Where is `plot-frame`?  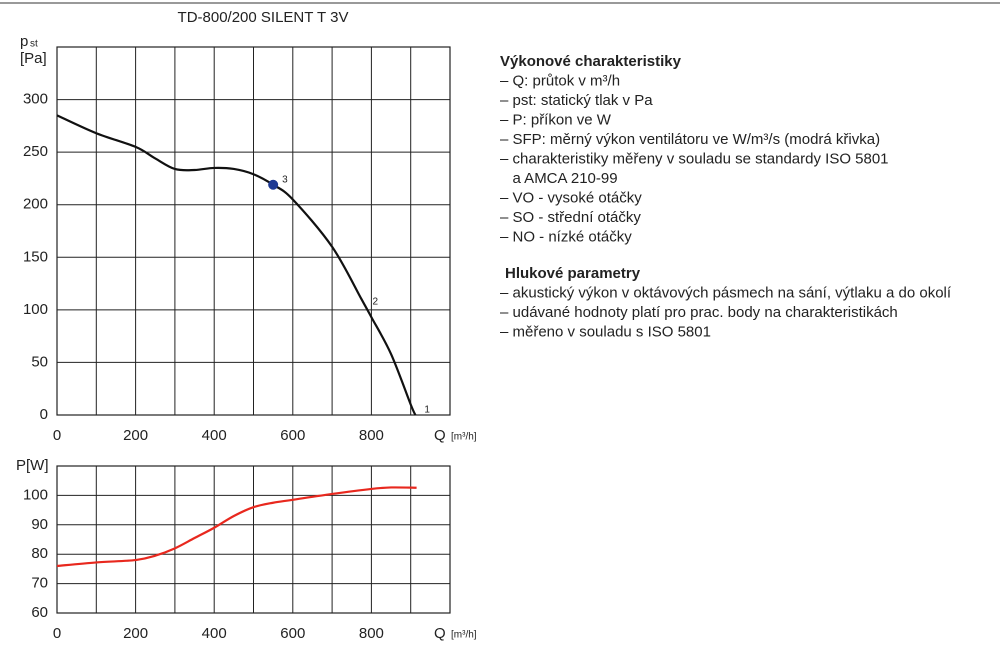 plot-frame is located at coordinates (253, 539).